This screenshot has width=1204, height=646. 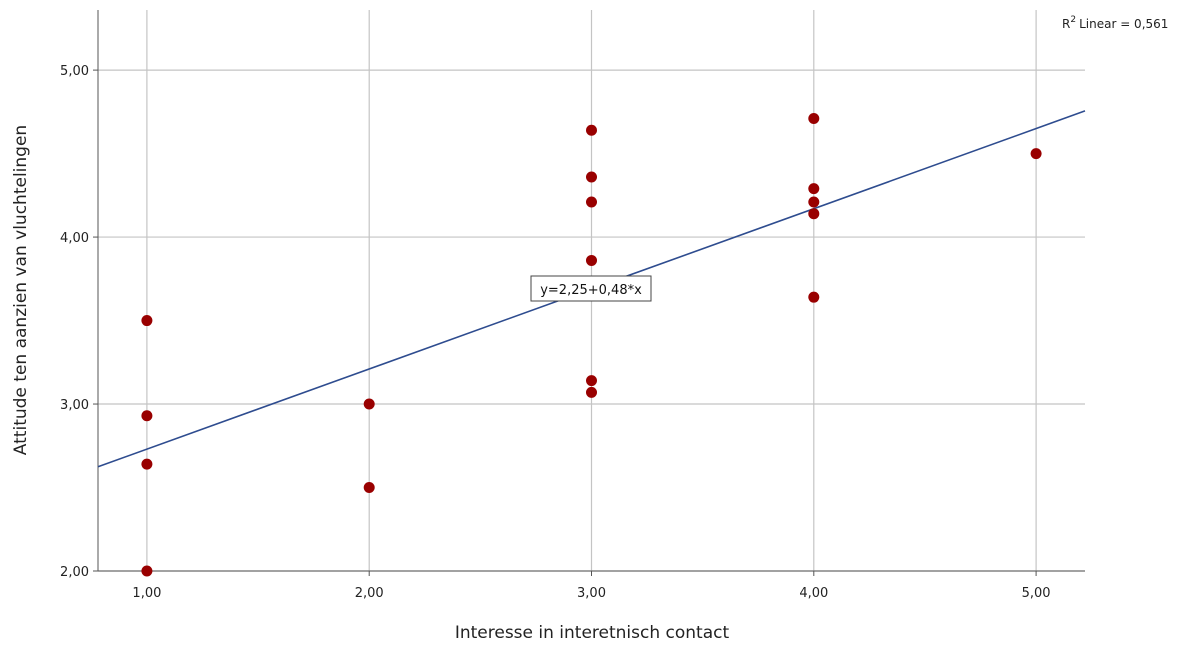 I want to click on fit-equation-box: y=2,25+0,48*x, so click(x=591, y=288).